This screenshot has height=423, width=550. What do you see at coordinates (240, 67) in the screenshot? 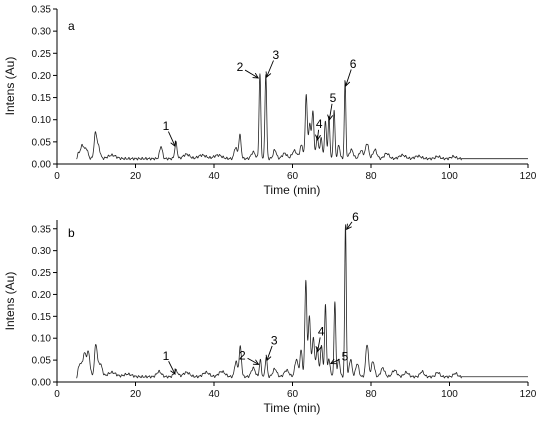
I see `panel-a-peak-label-2: 2` at bounding box center [240, 67].